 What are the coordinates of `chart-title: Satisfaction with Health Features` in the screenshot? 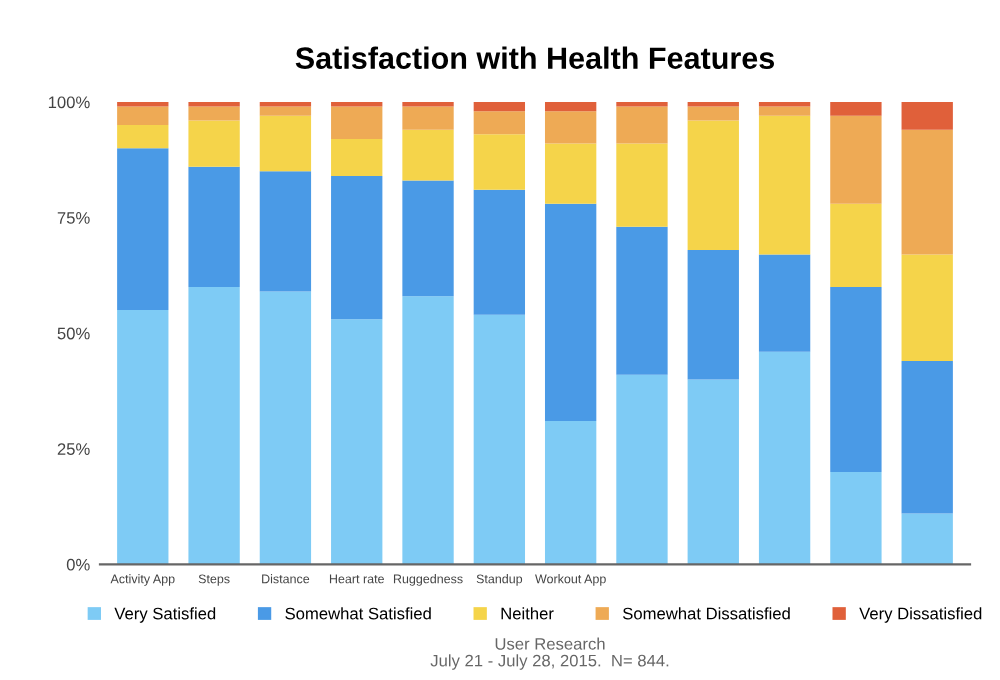 It's located at (535, 57).